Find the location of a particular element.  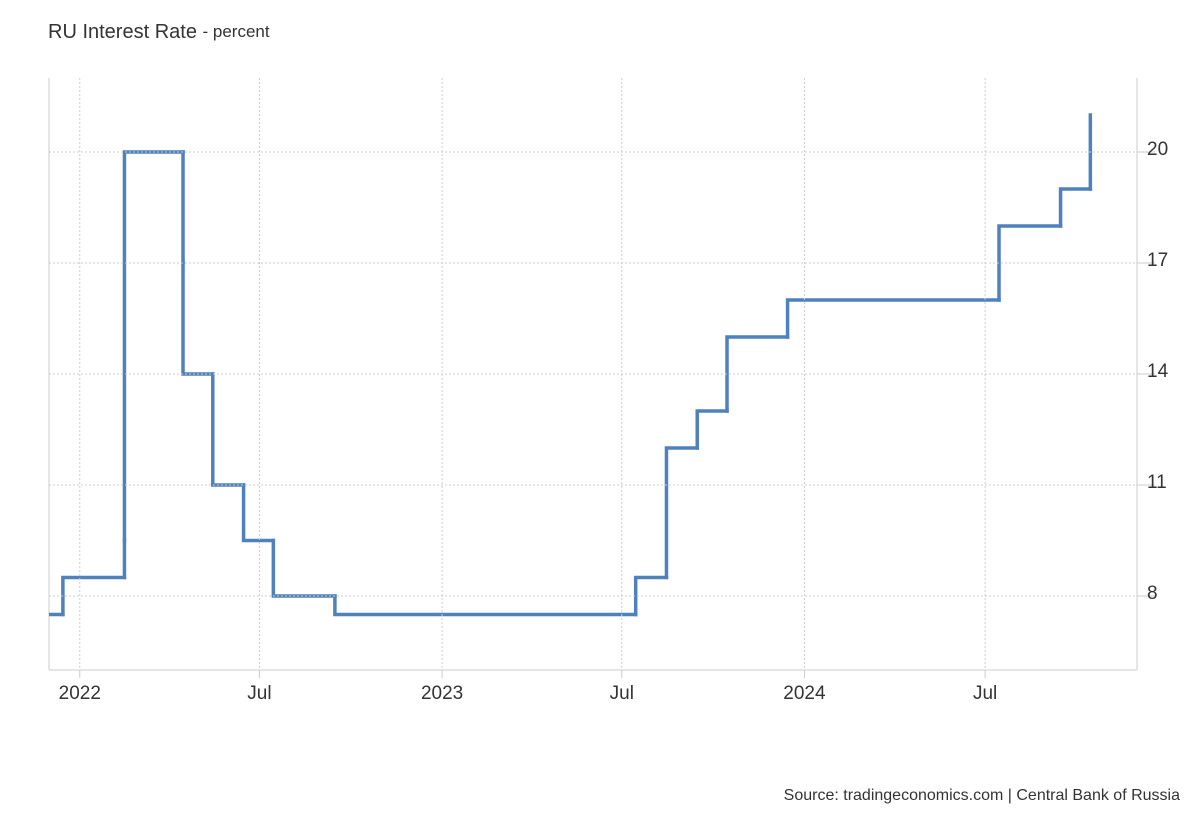

y-tick-label: 11 is located at coordinates (1157, 482).